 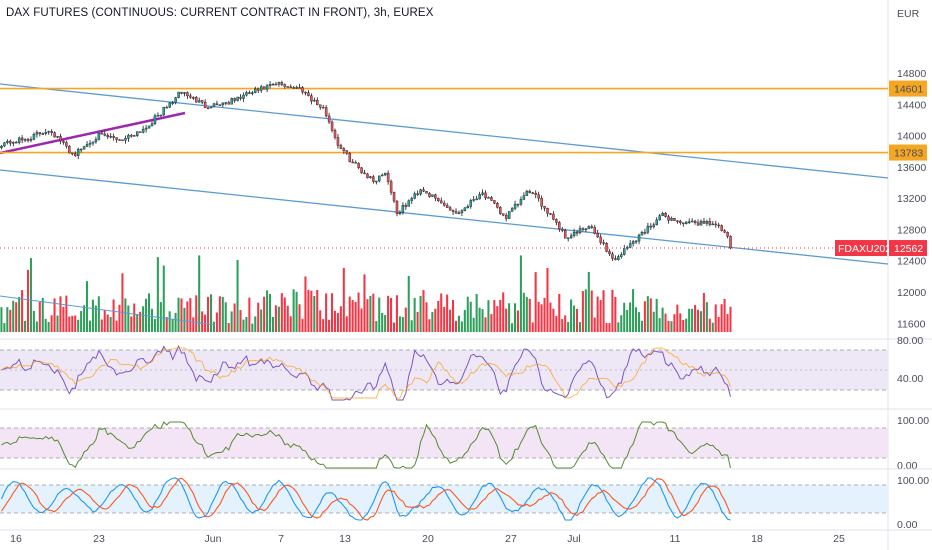 I want to click on time-tick-label: 16, so click(x=16, y=539).